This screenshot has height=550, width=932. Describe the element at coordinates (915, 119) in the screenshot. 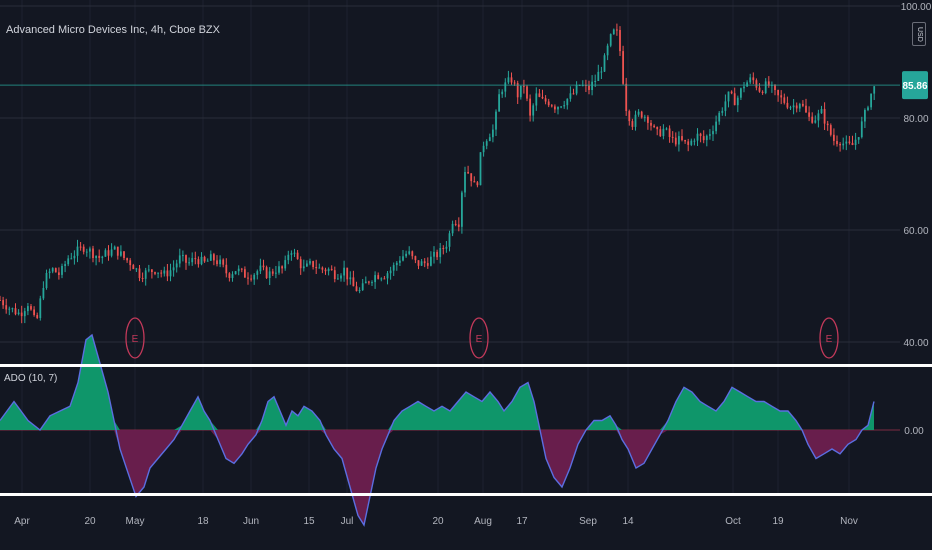

I see `y-tick-label: 80.00` at that location.